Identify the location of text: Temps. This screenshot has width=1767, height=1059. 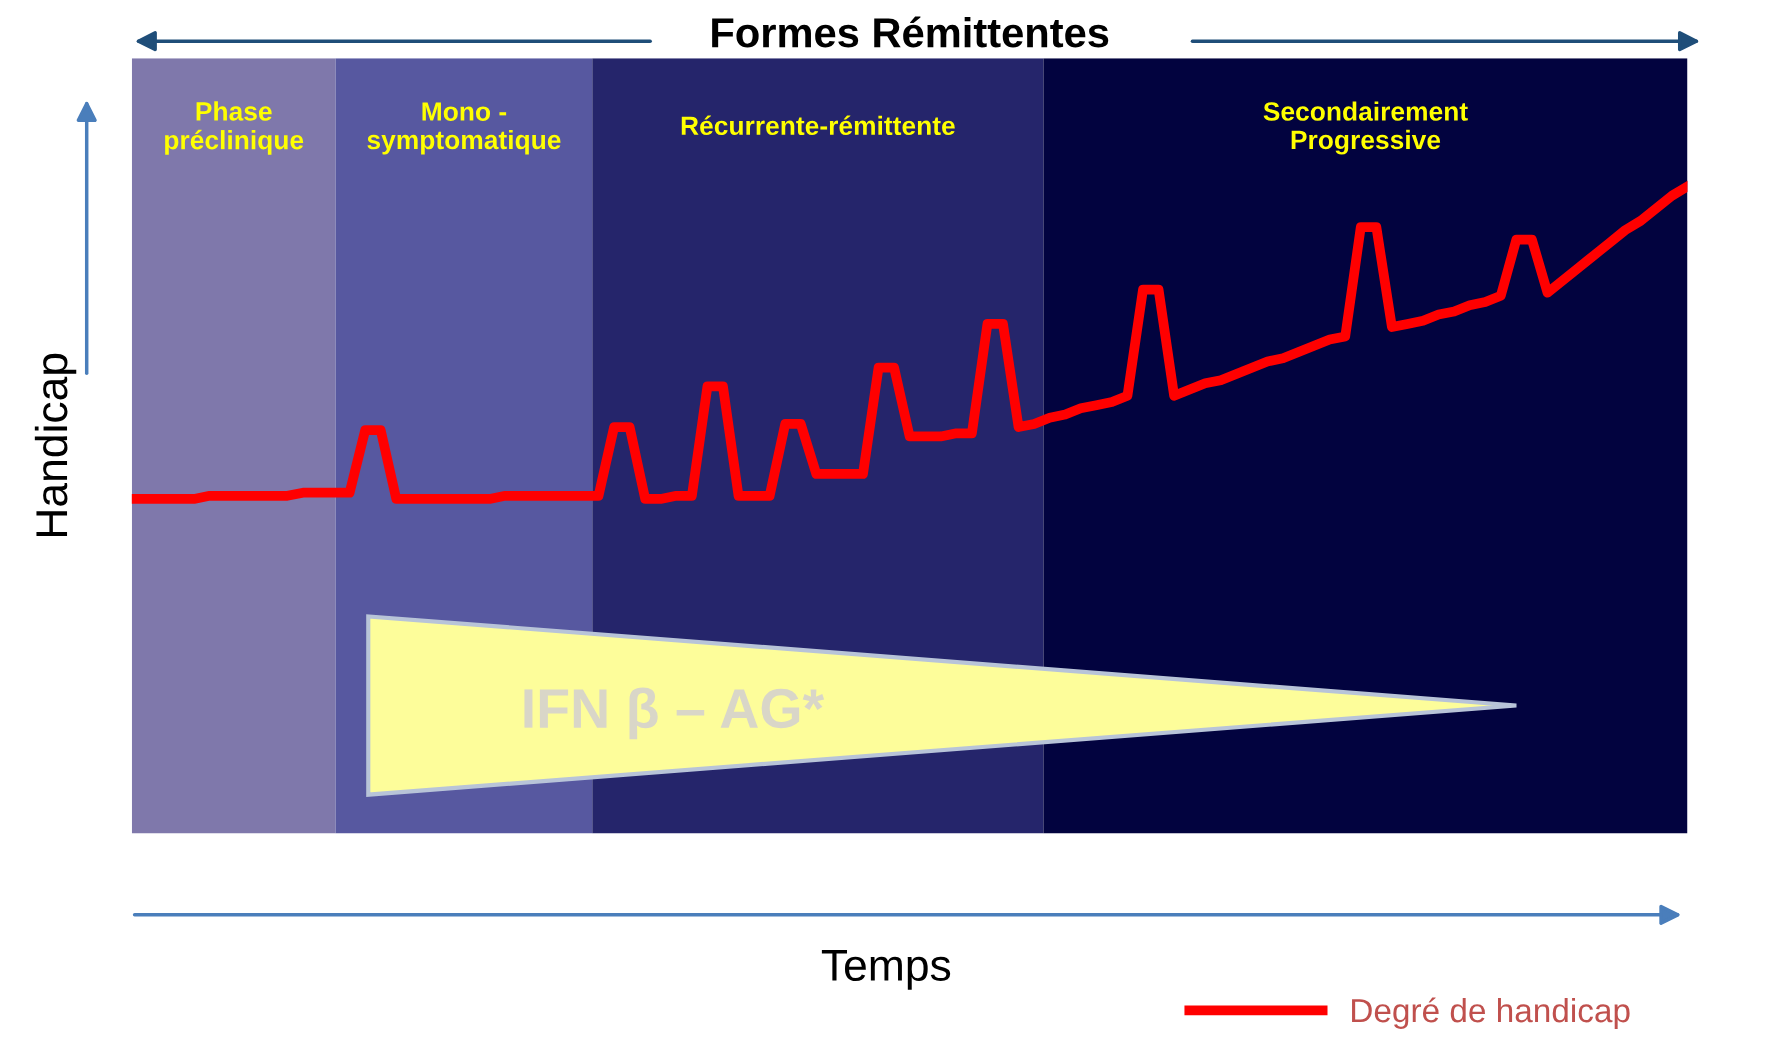
(886, 970).